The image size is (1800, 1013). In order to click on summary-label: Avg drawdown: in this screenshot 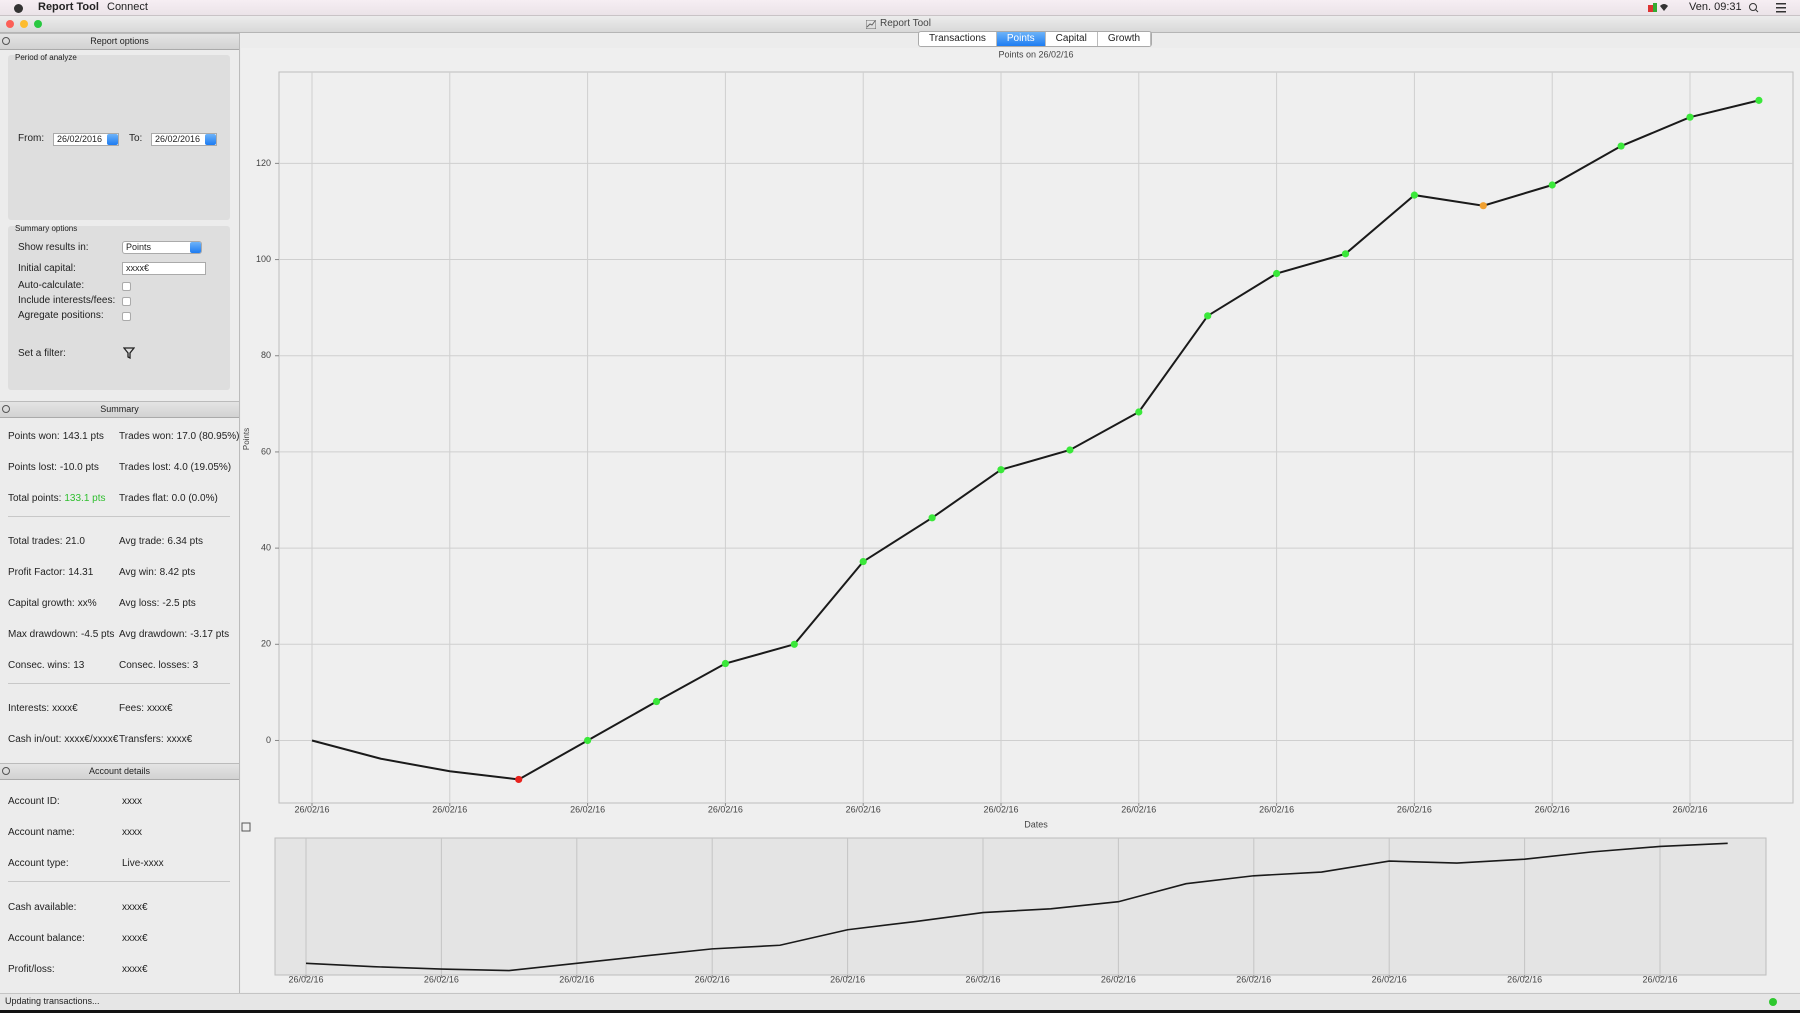, I will do `click(153, 634)`.